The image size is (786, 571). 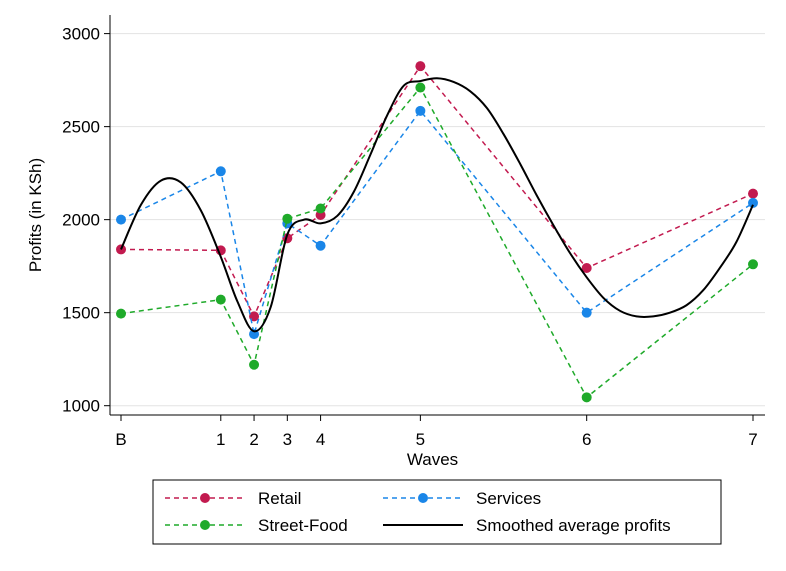 What do you see at coordinates (81, 406) in the screenshot?
I see `y-tick-label-1000: 1000` at bounding box center [81, 406].